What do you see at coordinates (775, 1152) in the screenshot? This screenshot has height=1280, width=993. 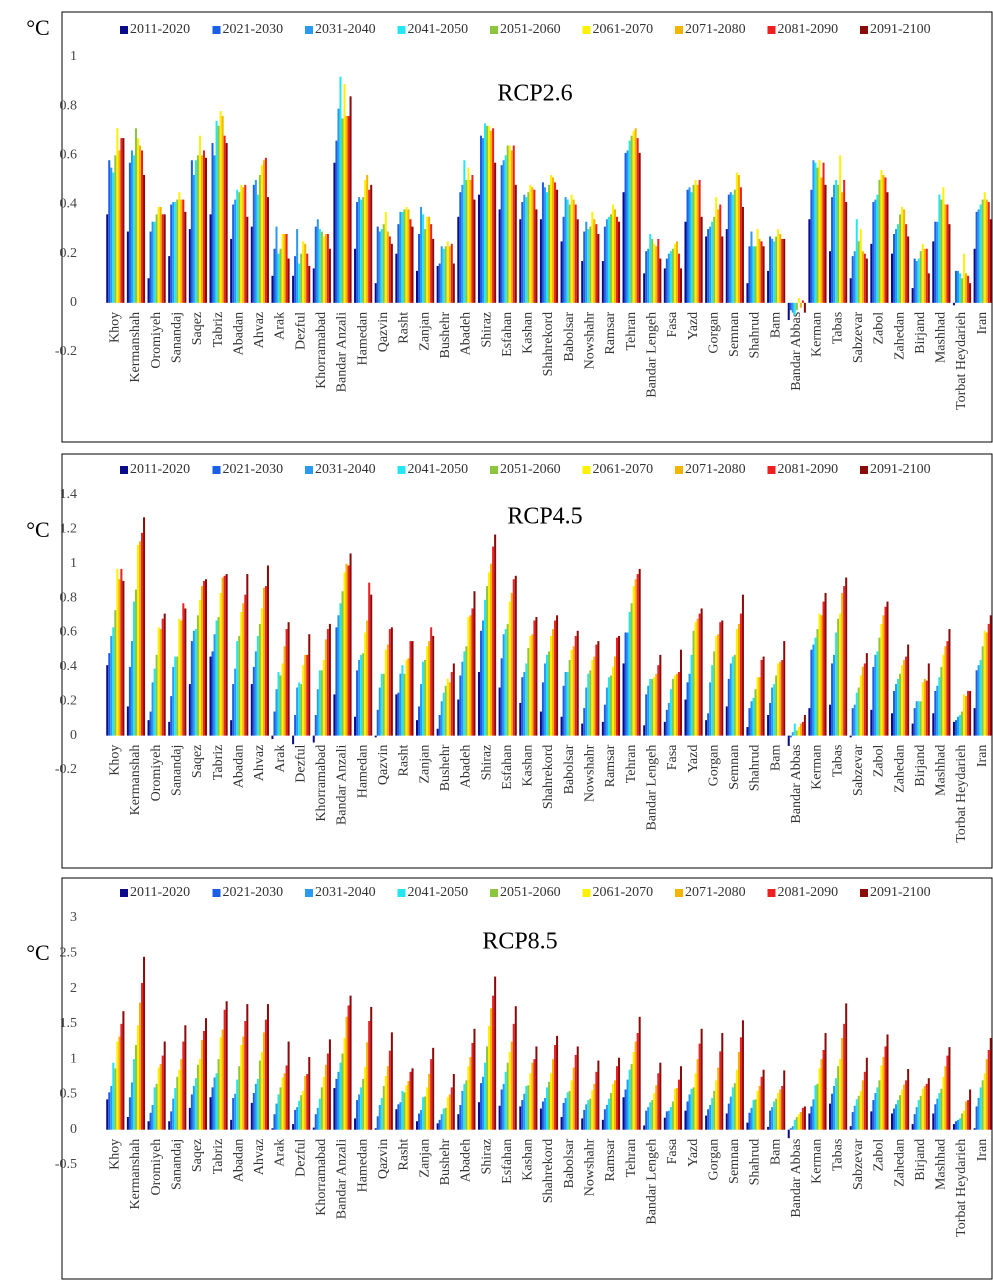 I see `x-tick-label: Bam` at bounding box center [775, 1152].